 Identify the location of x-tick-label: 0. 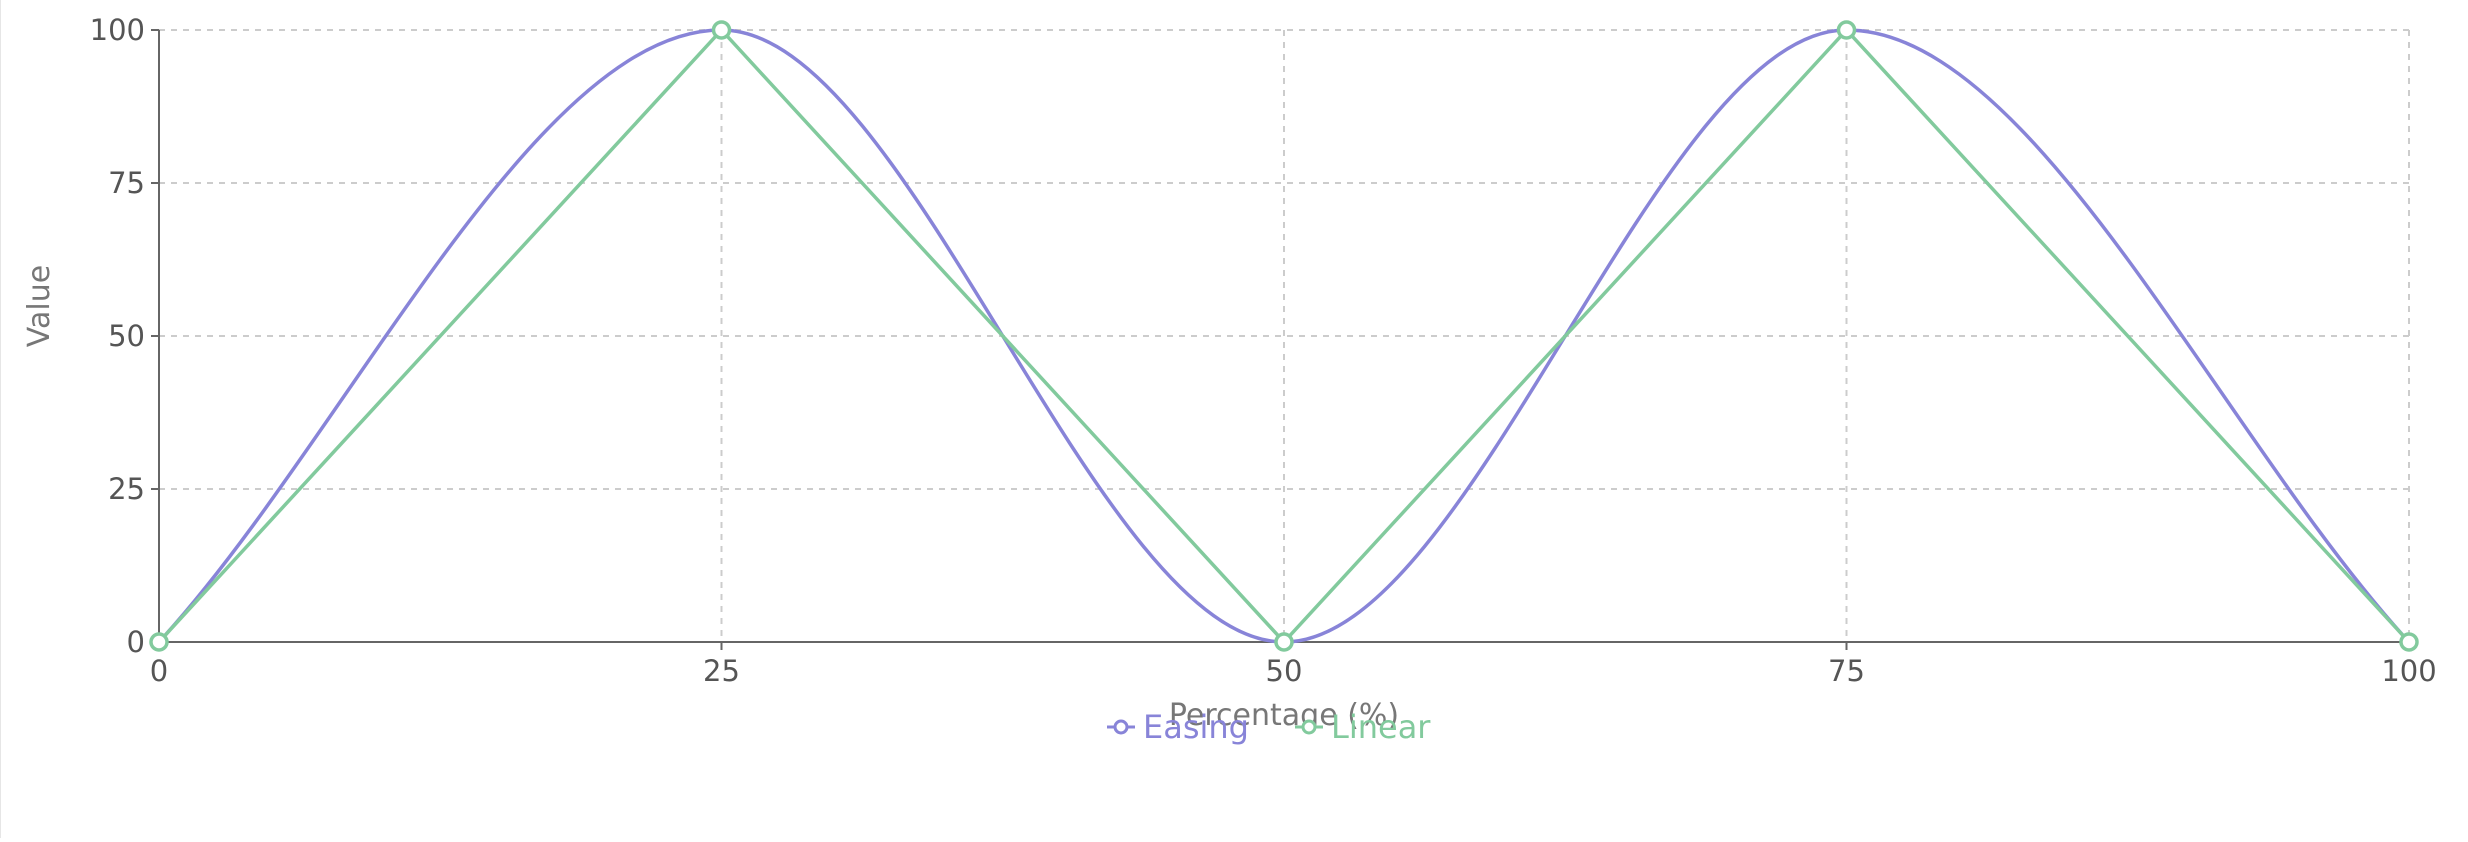
(159, 671).